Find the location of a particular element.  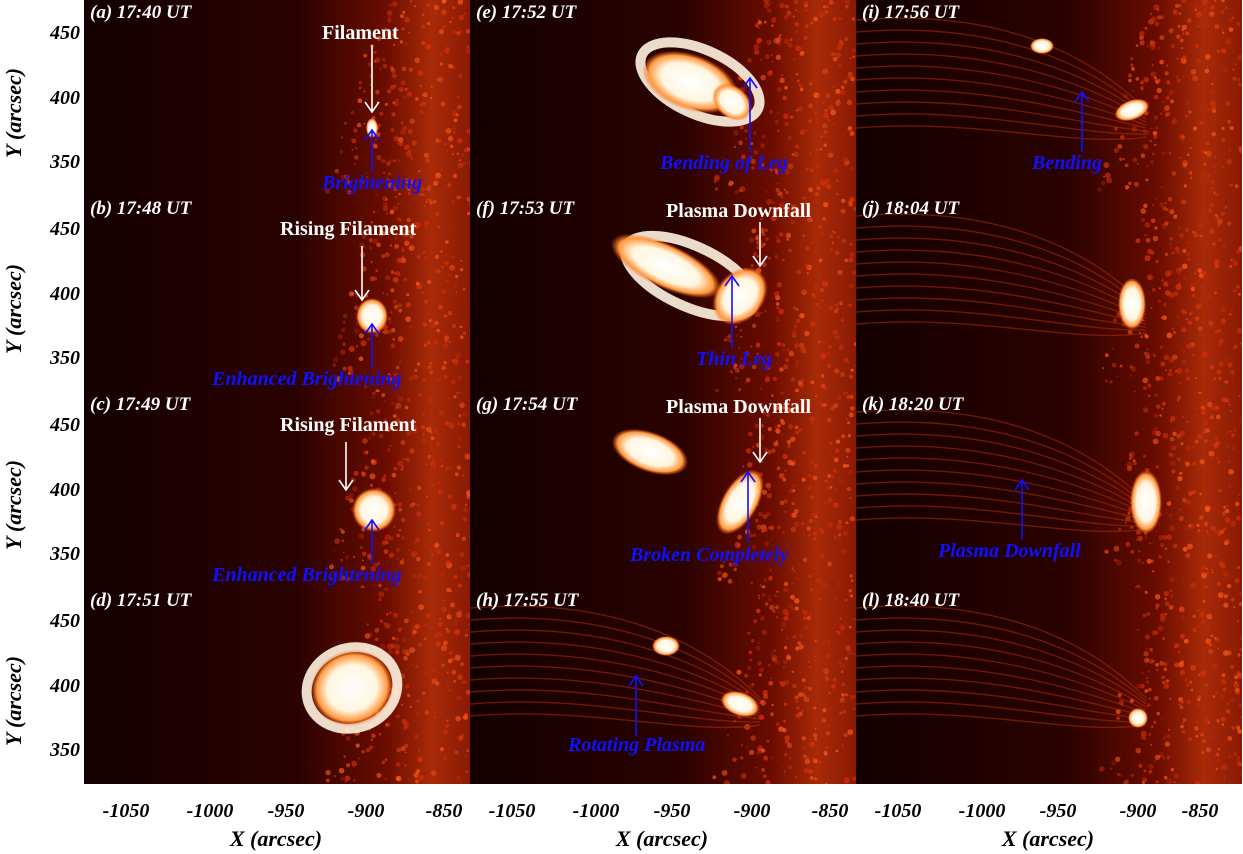

panel-l: (l) 18:40 UT is located at coordinates (1049, 686).